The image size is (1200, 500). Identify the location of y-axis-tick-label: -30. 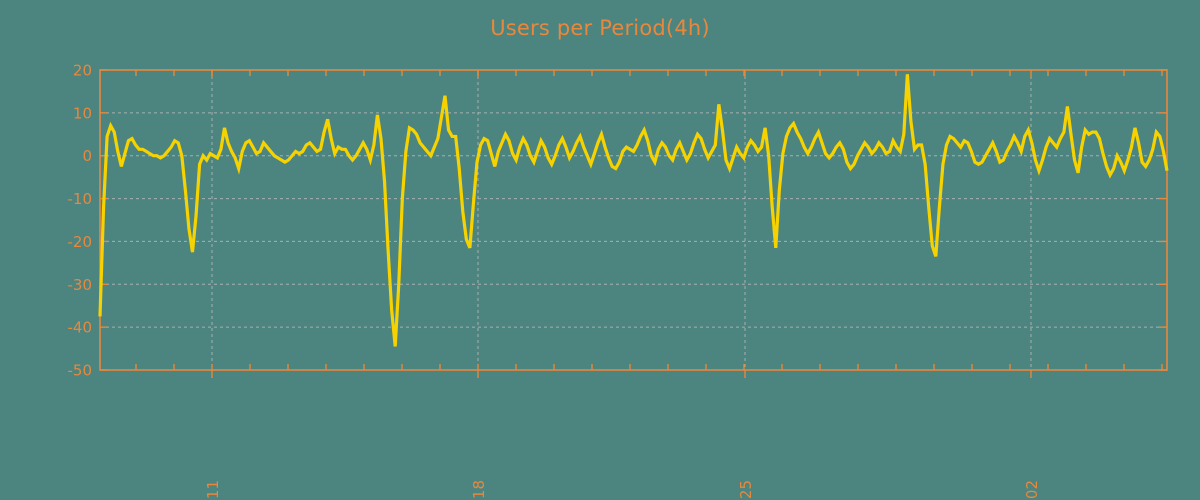
(80, 285).